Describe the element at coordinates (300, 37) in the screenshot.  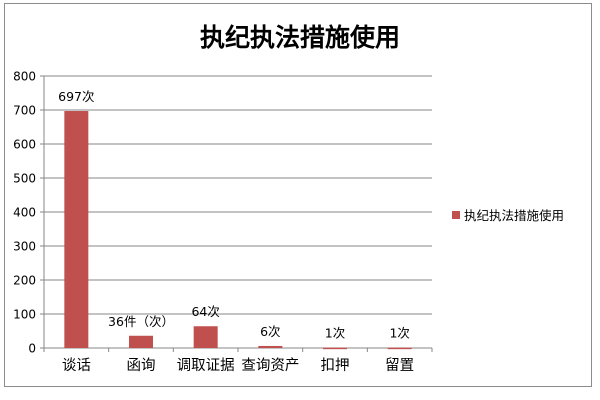
I see `chart-title: 执纪执法措施使用` at that location.